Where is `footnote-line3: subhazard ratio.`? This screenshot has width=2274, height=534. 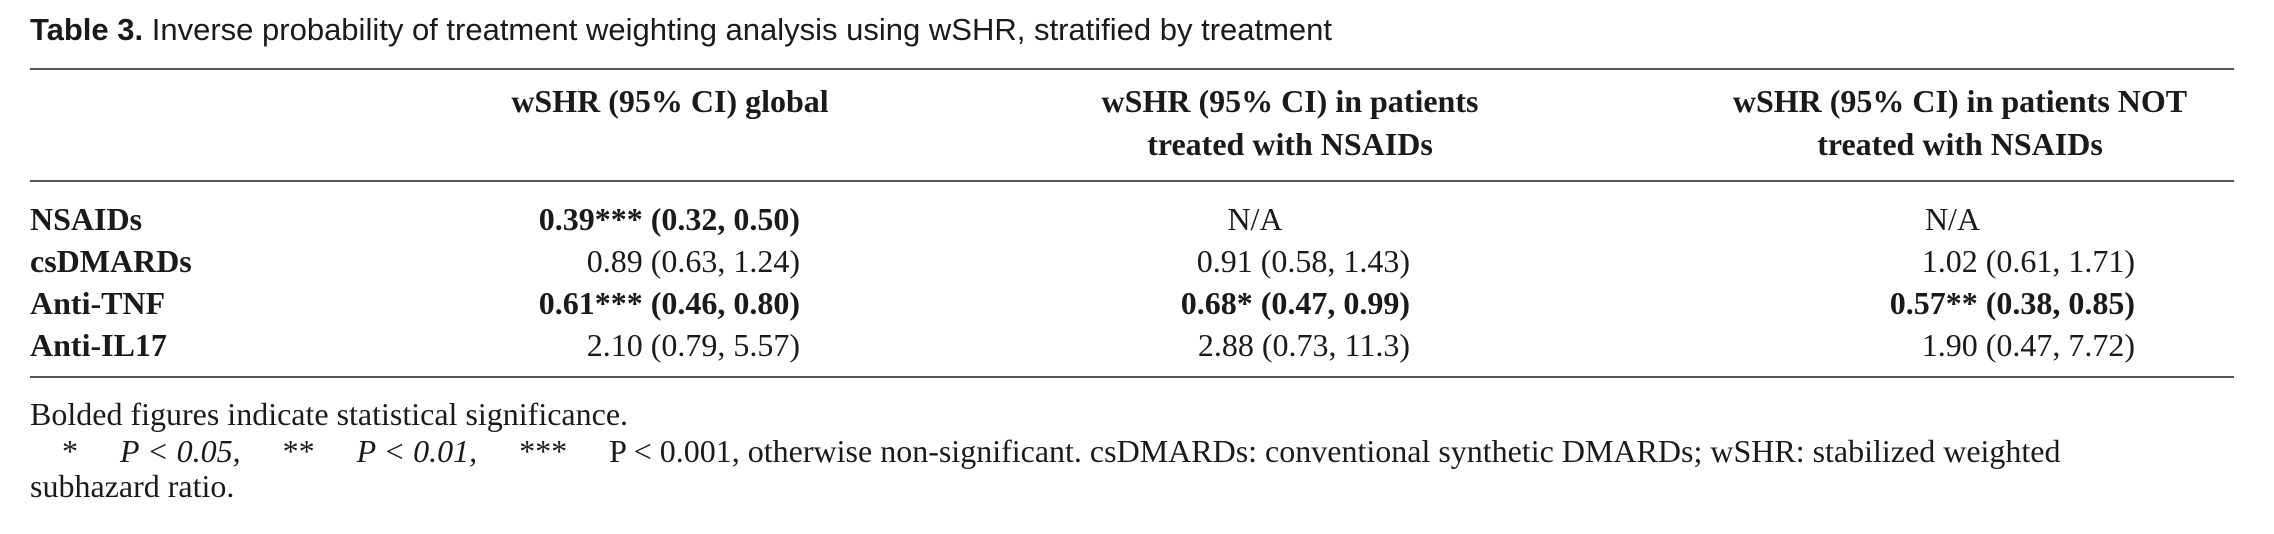
footnote-line3: subhazard ratio. is located at coordinates (132, 486).